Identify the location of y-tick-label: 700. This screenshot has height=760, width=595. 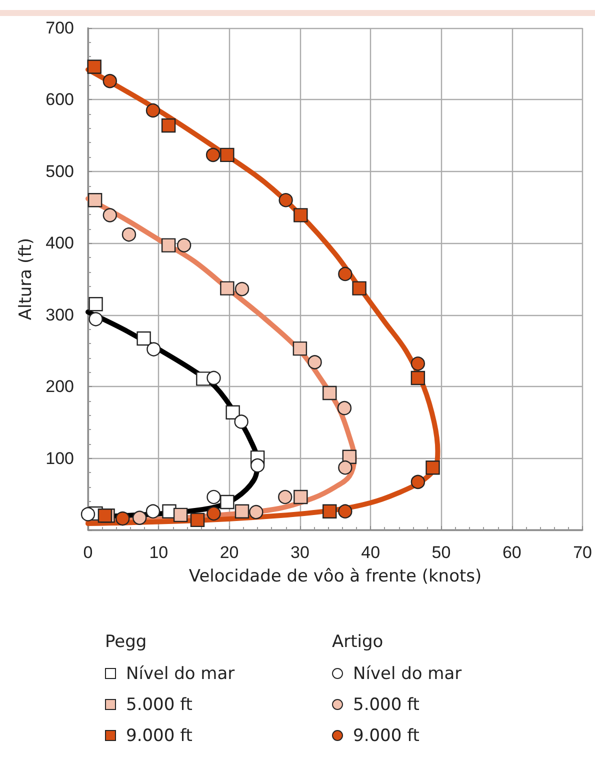
(60, 28).